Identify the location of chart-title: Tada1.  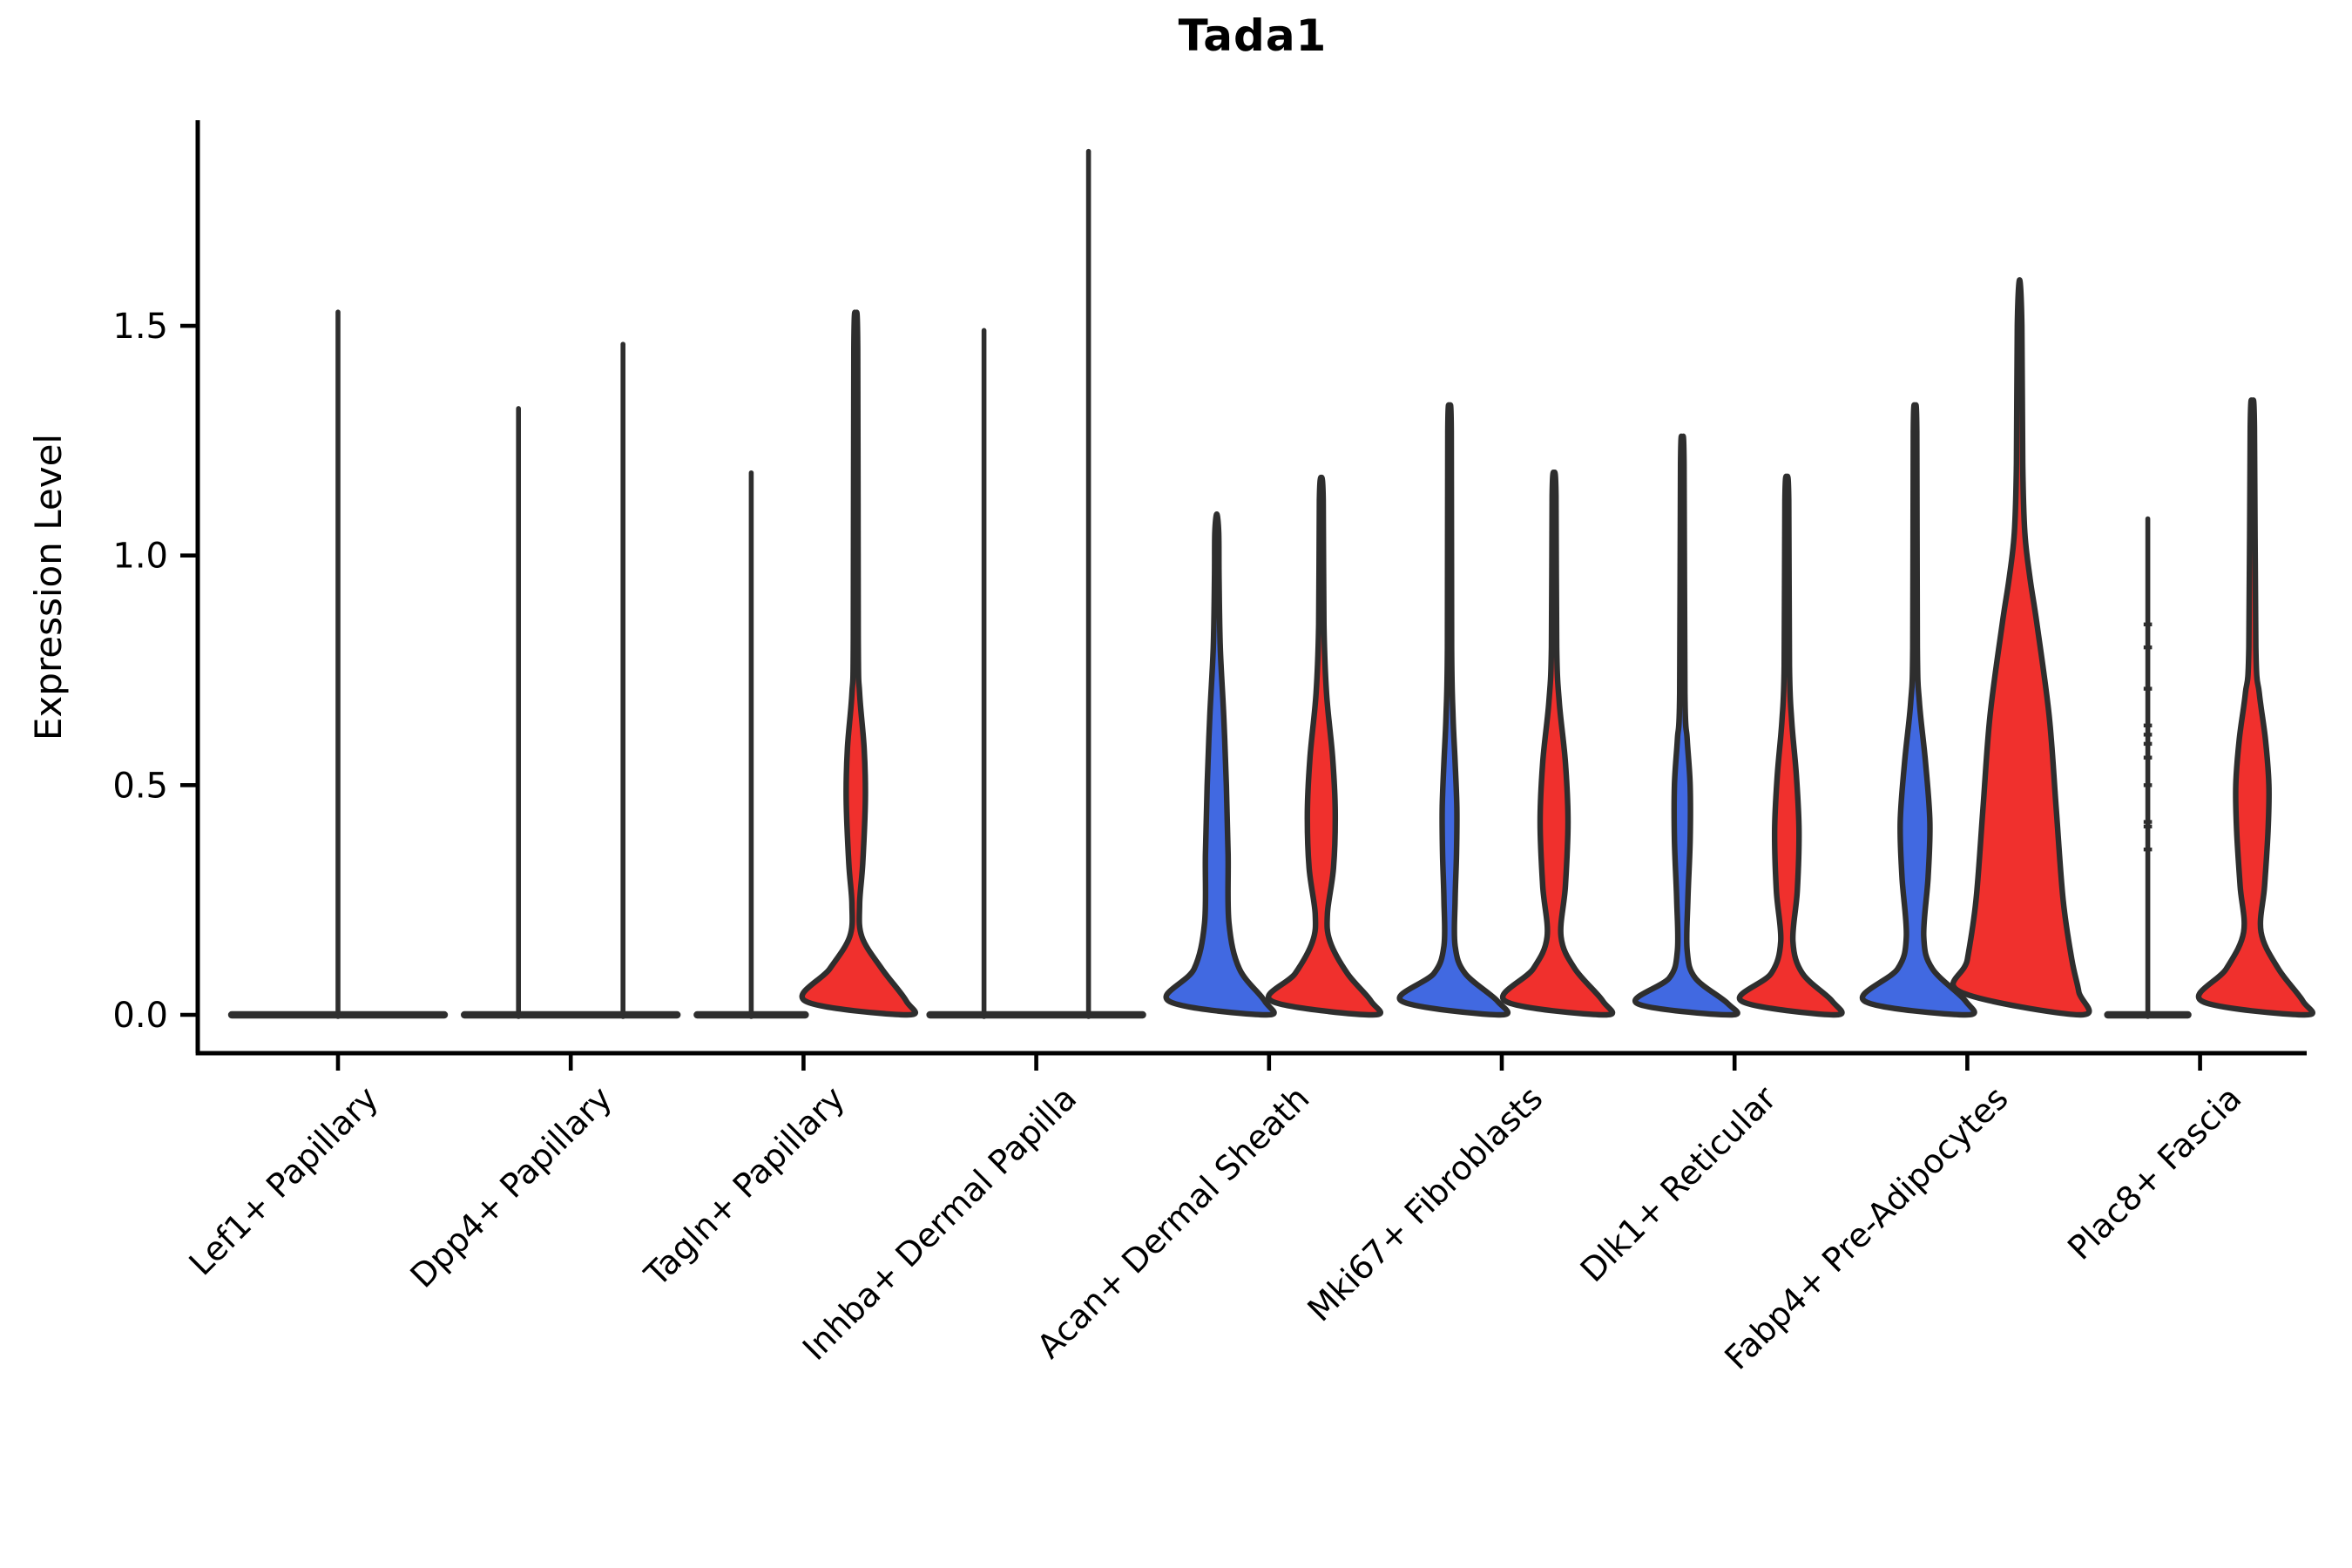
(1253, 35).